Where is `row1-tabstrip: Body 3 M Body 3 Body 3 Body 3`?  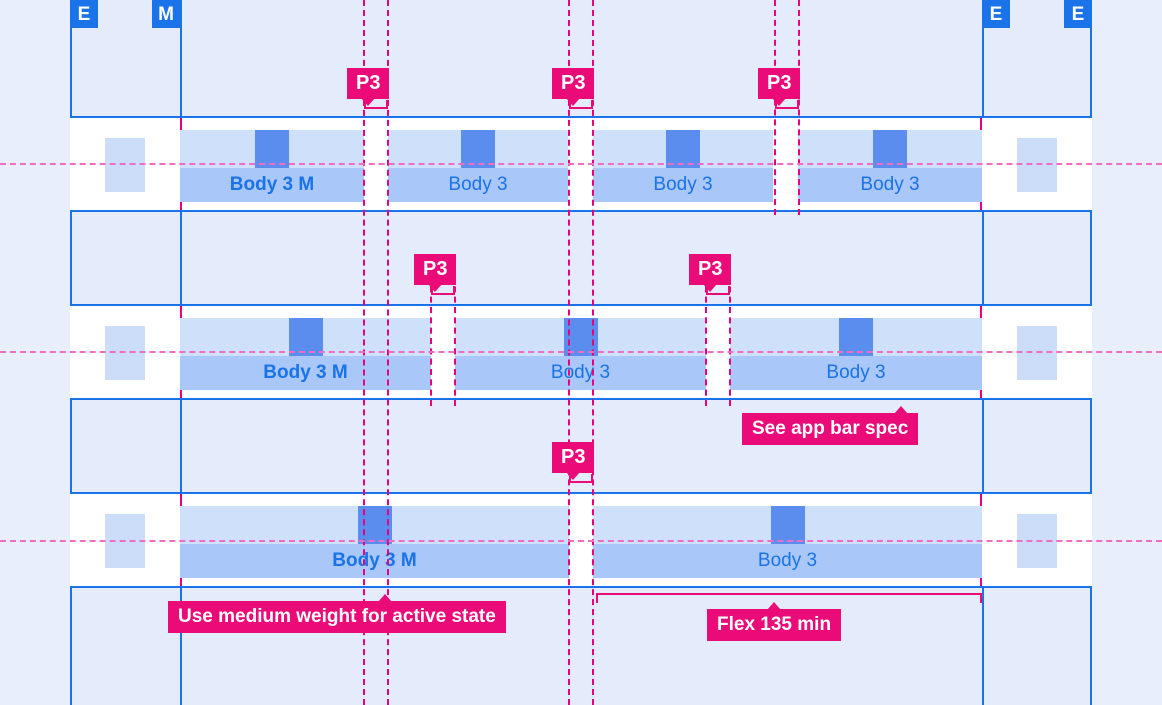
row1-tabstrip: Body 3 M Body 3 Body 3 Body 3 is located at coordinates (581, 164).